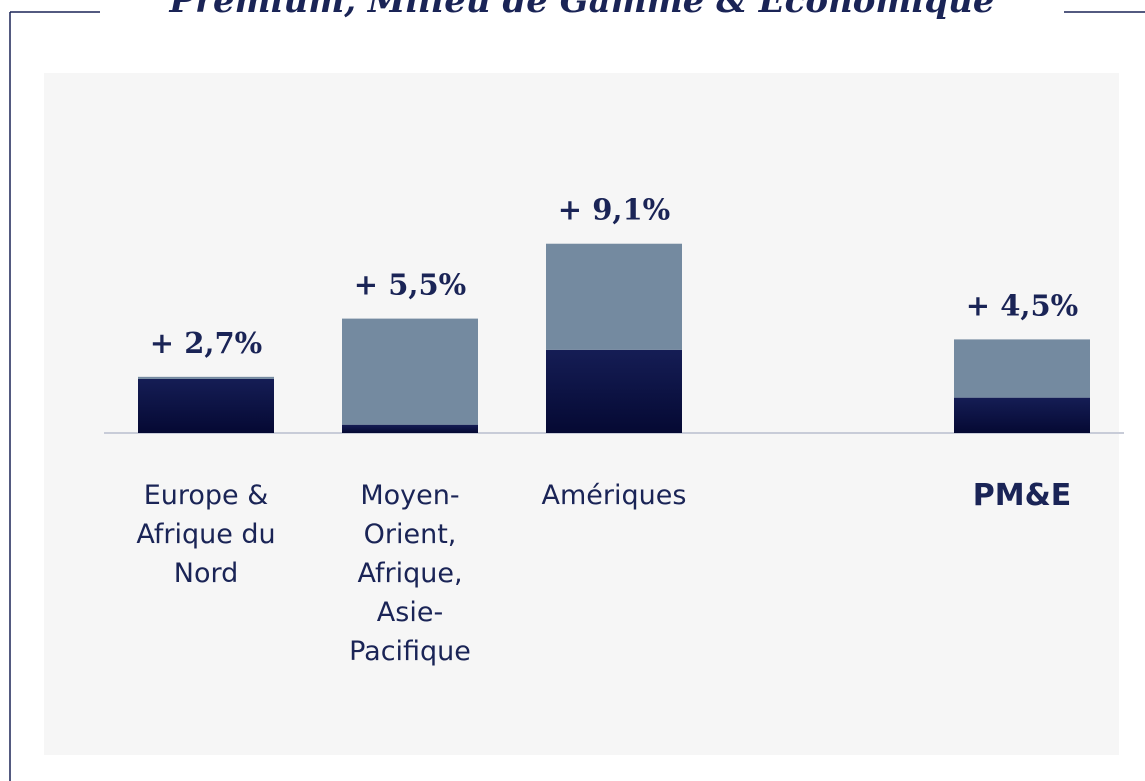 Image resolution: width=1145 pixels, height=781 pixels. I want to click on chart-title: Premium, Milieu de Gamme & Économique, so click(582, 10).